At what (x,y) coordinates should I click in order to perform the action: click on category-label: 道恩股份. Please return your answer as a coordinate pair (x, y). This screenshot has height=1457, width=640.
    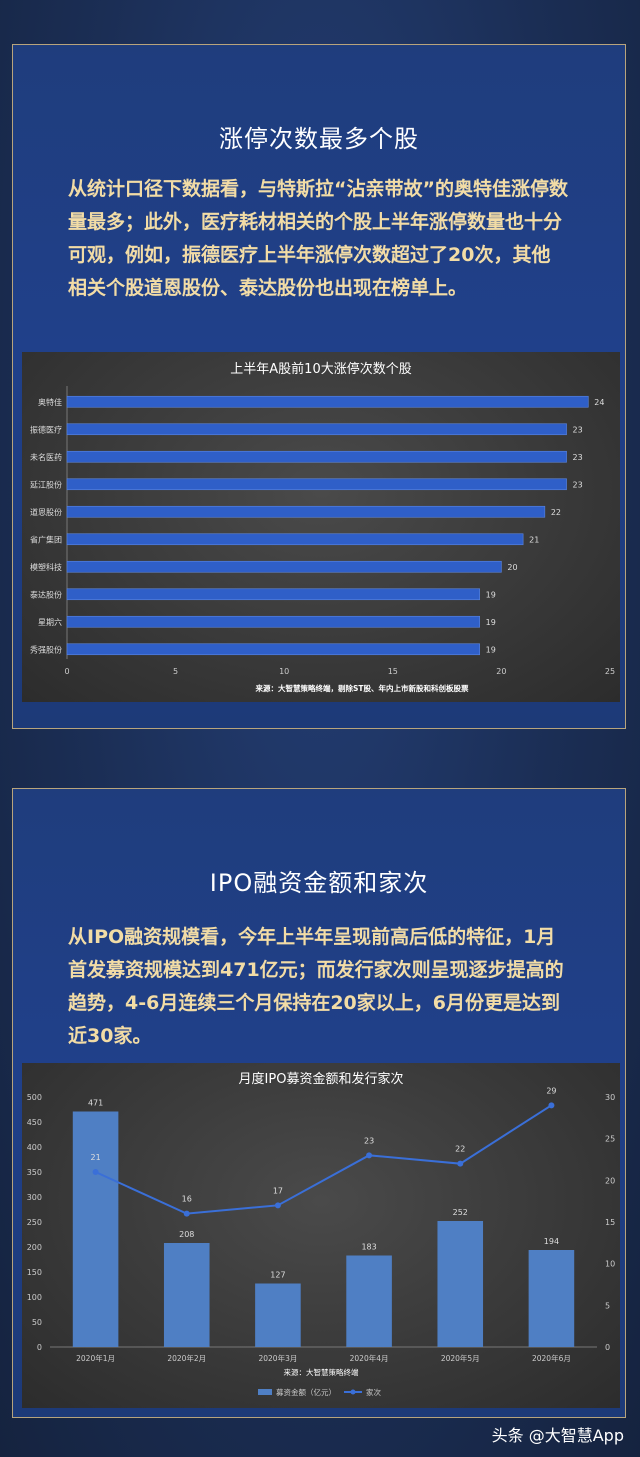
    Looking at the image, I should click on (46, 512).